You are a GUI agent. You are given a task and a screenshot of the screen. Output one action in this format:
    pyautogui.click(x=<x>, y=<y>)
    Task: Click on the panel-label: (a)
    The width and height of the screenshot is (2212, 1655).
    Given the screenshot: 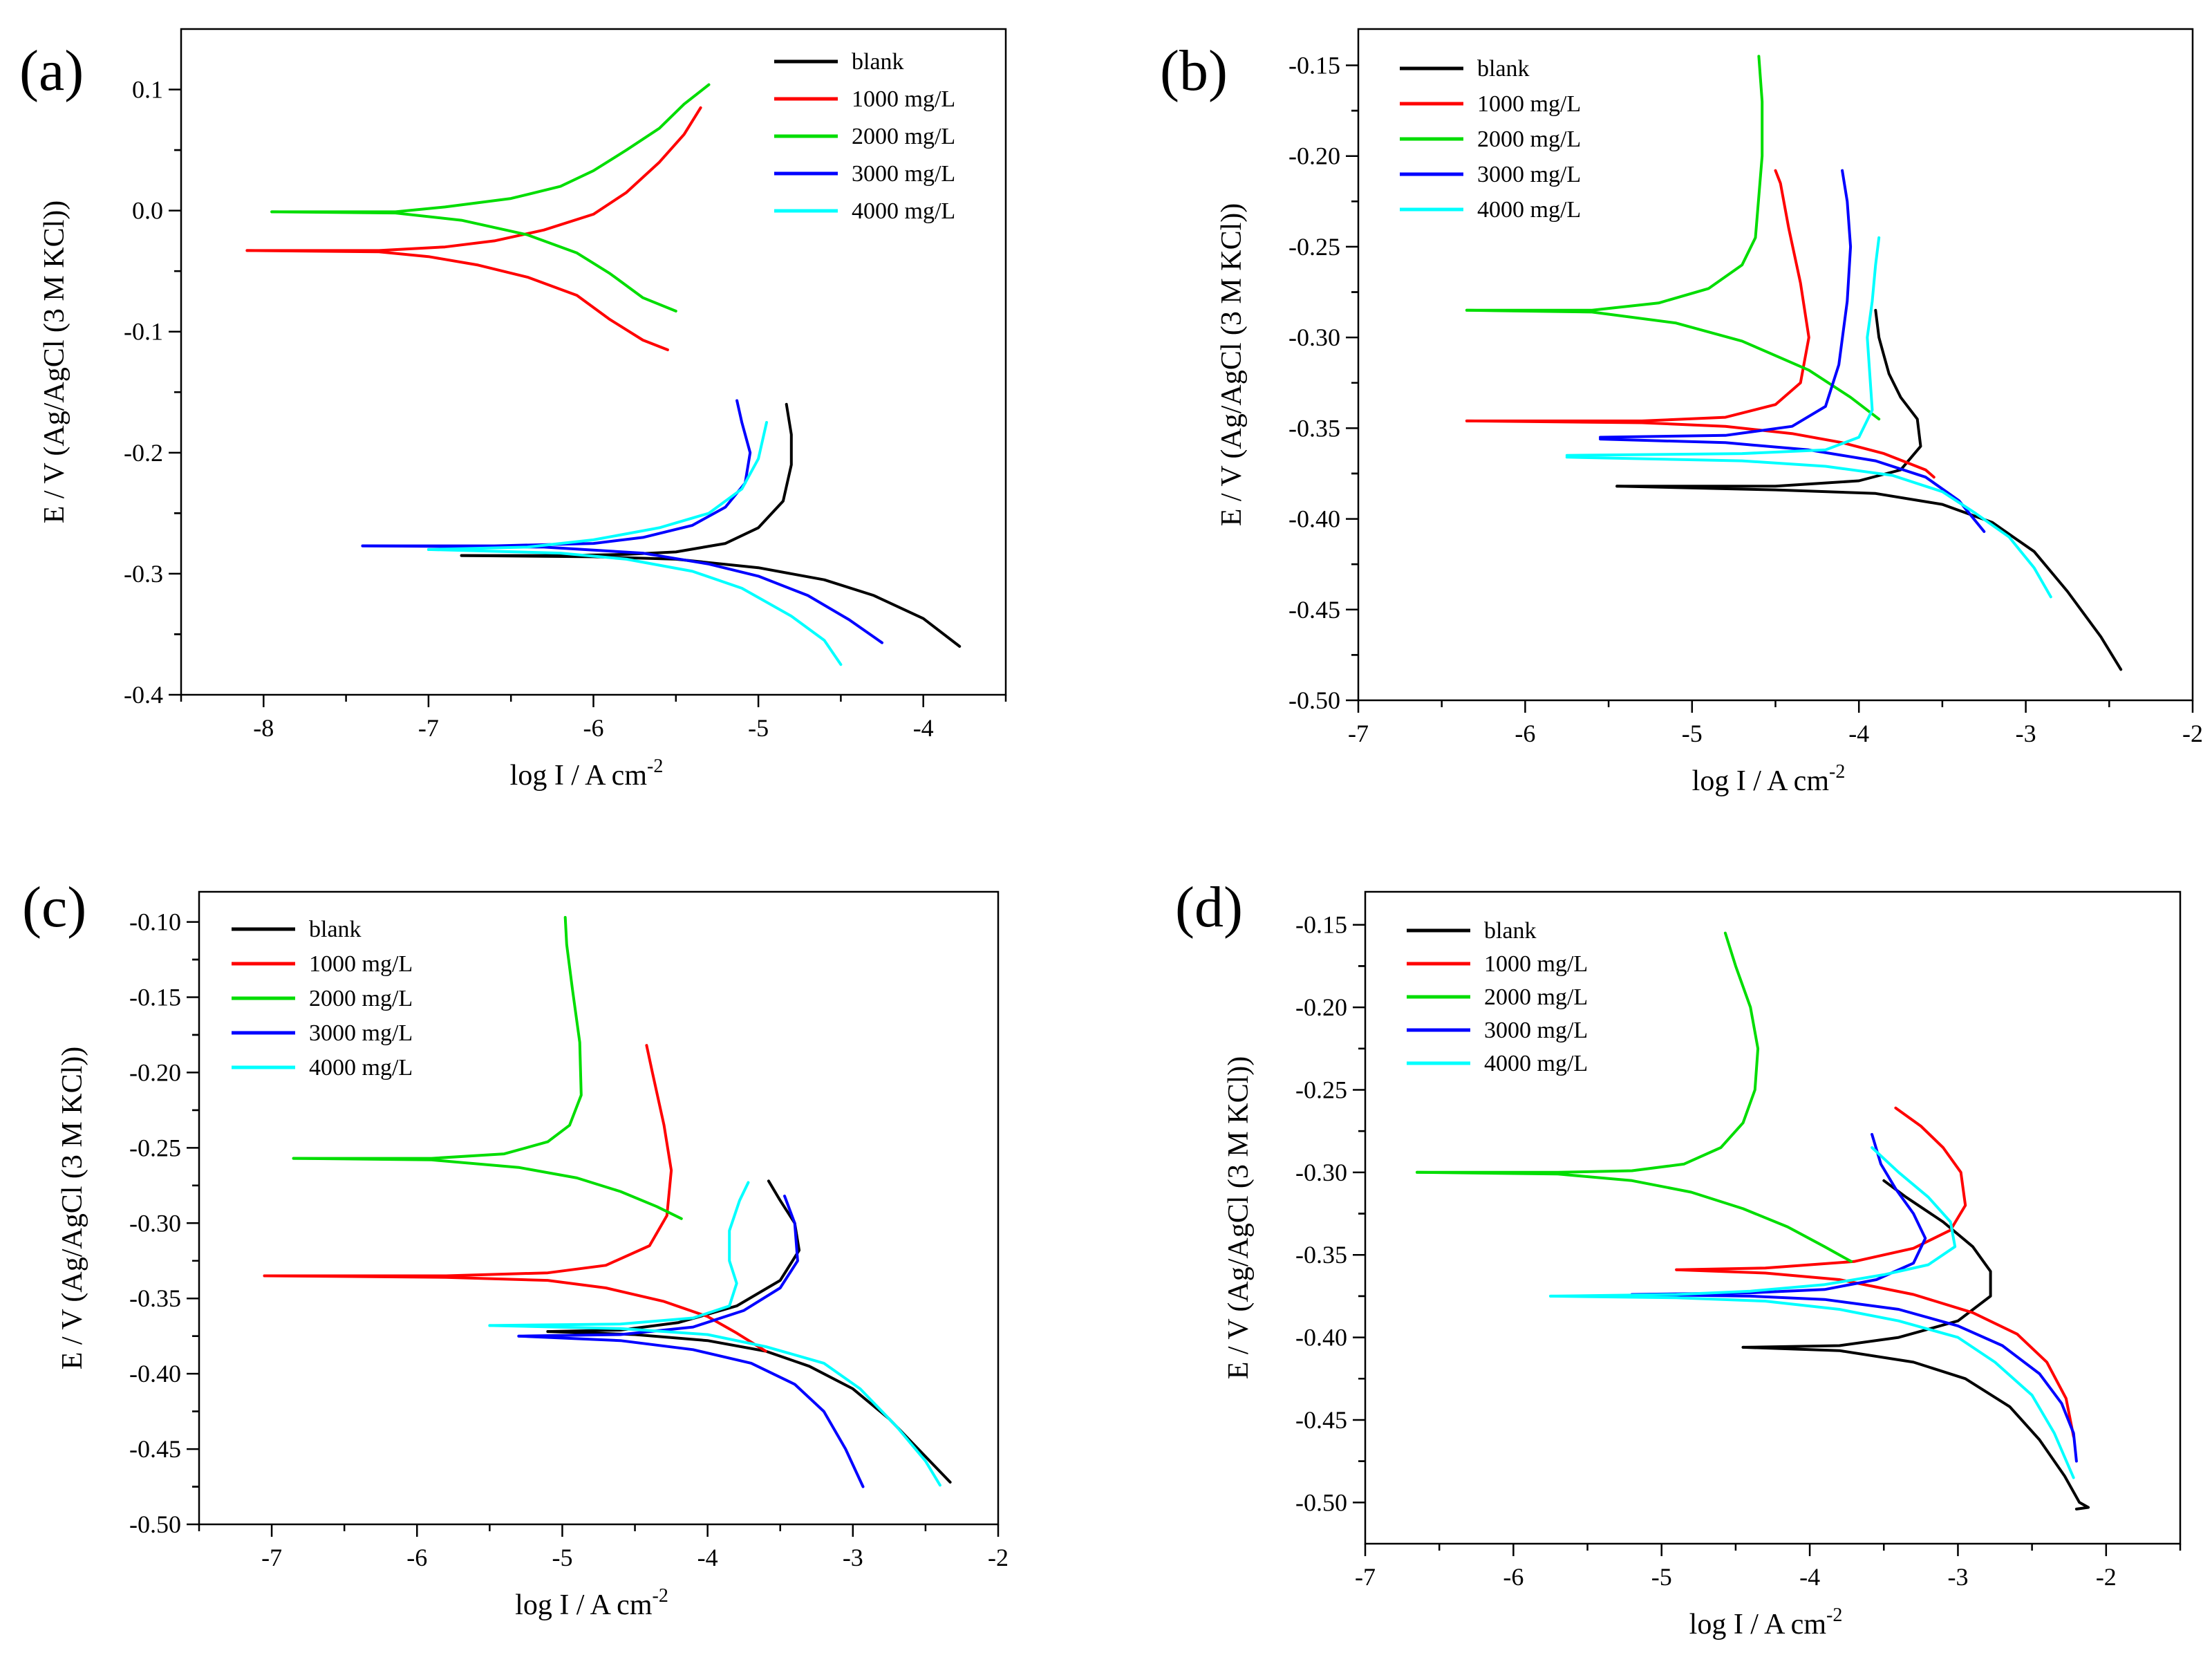 What is the action you would take?
    pyautogui.click(x=51, y=71)
    